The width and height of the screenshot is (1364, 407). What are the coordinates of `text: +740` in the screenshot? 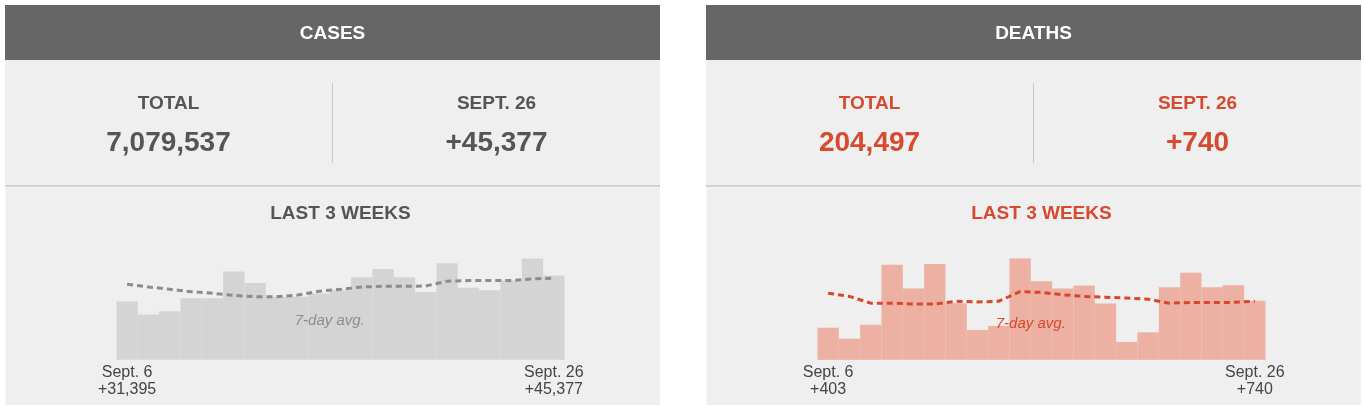 It's located at (1197, 141).